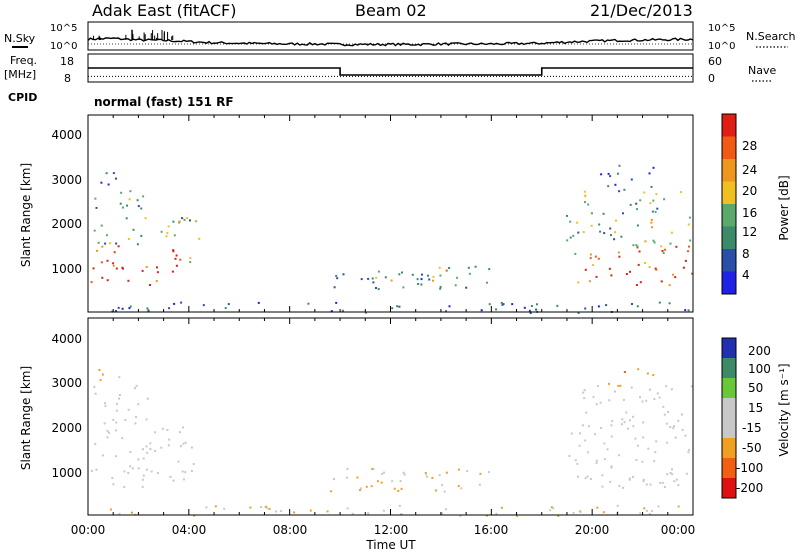 This screenshot has height=554, width=800. Describe the element at coordinates (66, 406) in the screenshot. I see `velocity-yticks: 4000 3000 2000 1000` at that location.